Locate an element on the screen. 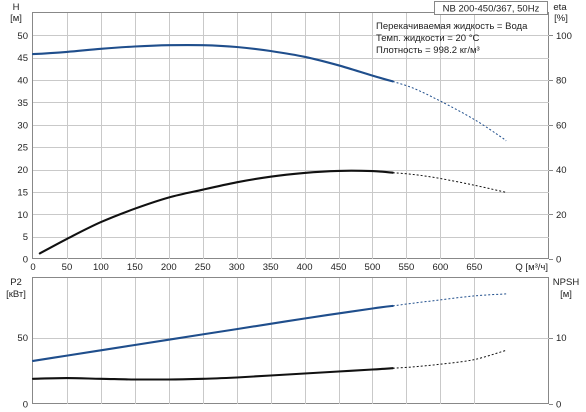 Image resolution: width=586 pixels, height=412 pixels. x-tick-label: 200 is located at coordinates (169, 267).